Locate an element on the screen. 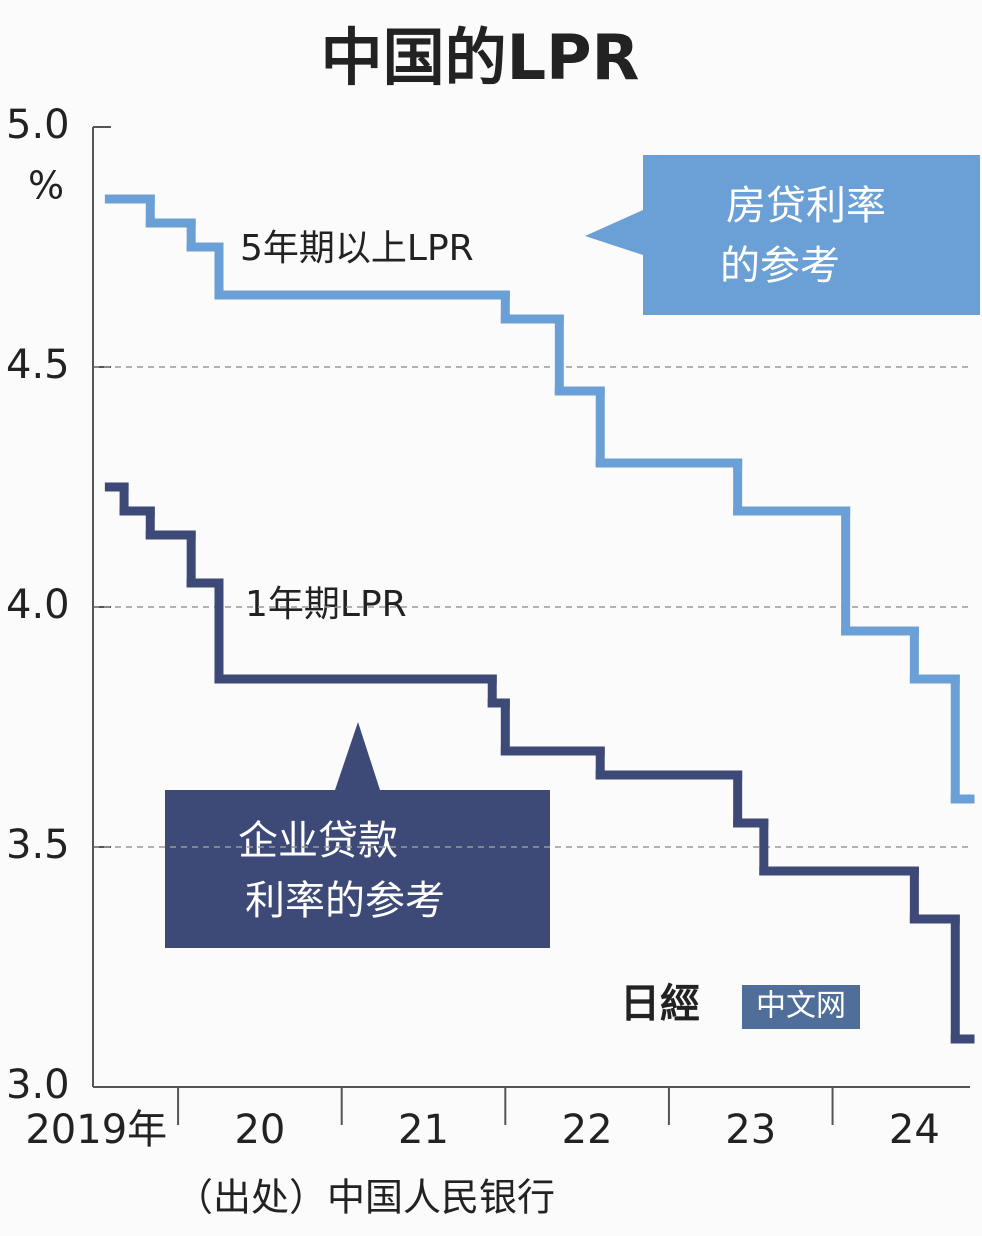  x-tick-label: 20 is located at coordinates (259, 1130).